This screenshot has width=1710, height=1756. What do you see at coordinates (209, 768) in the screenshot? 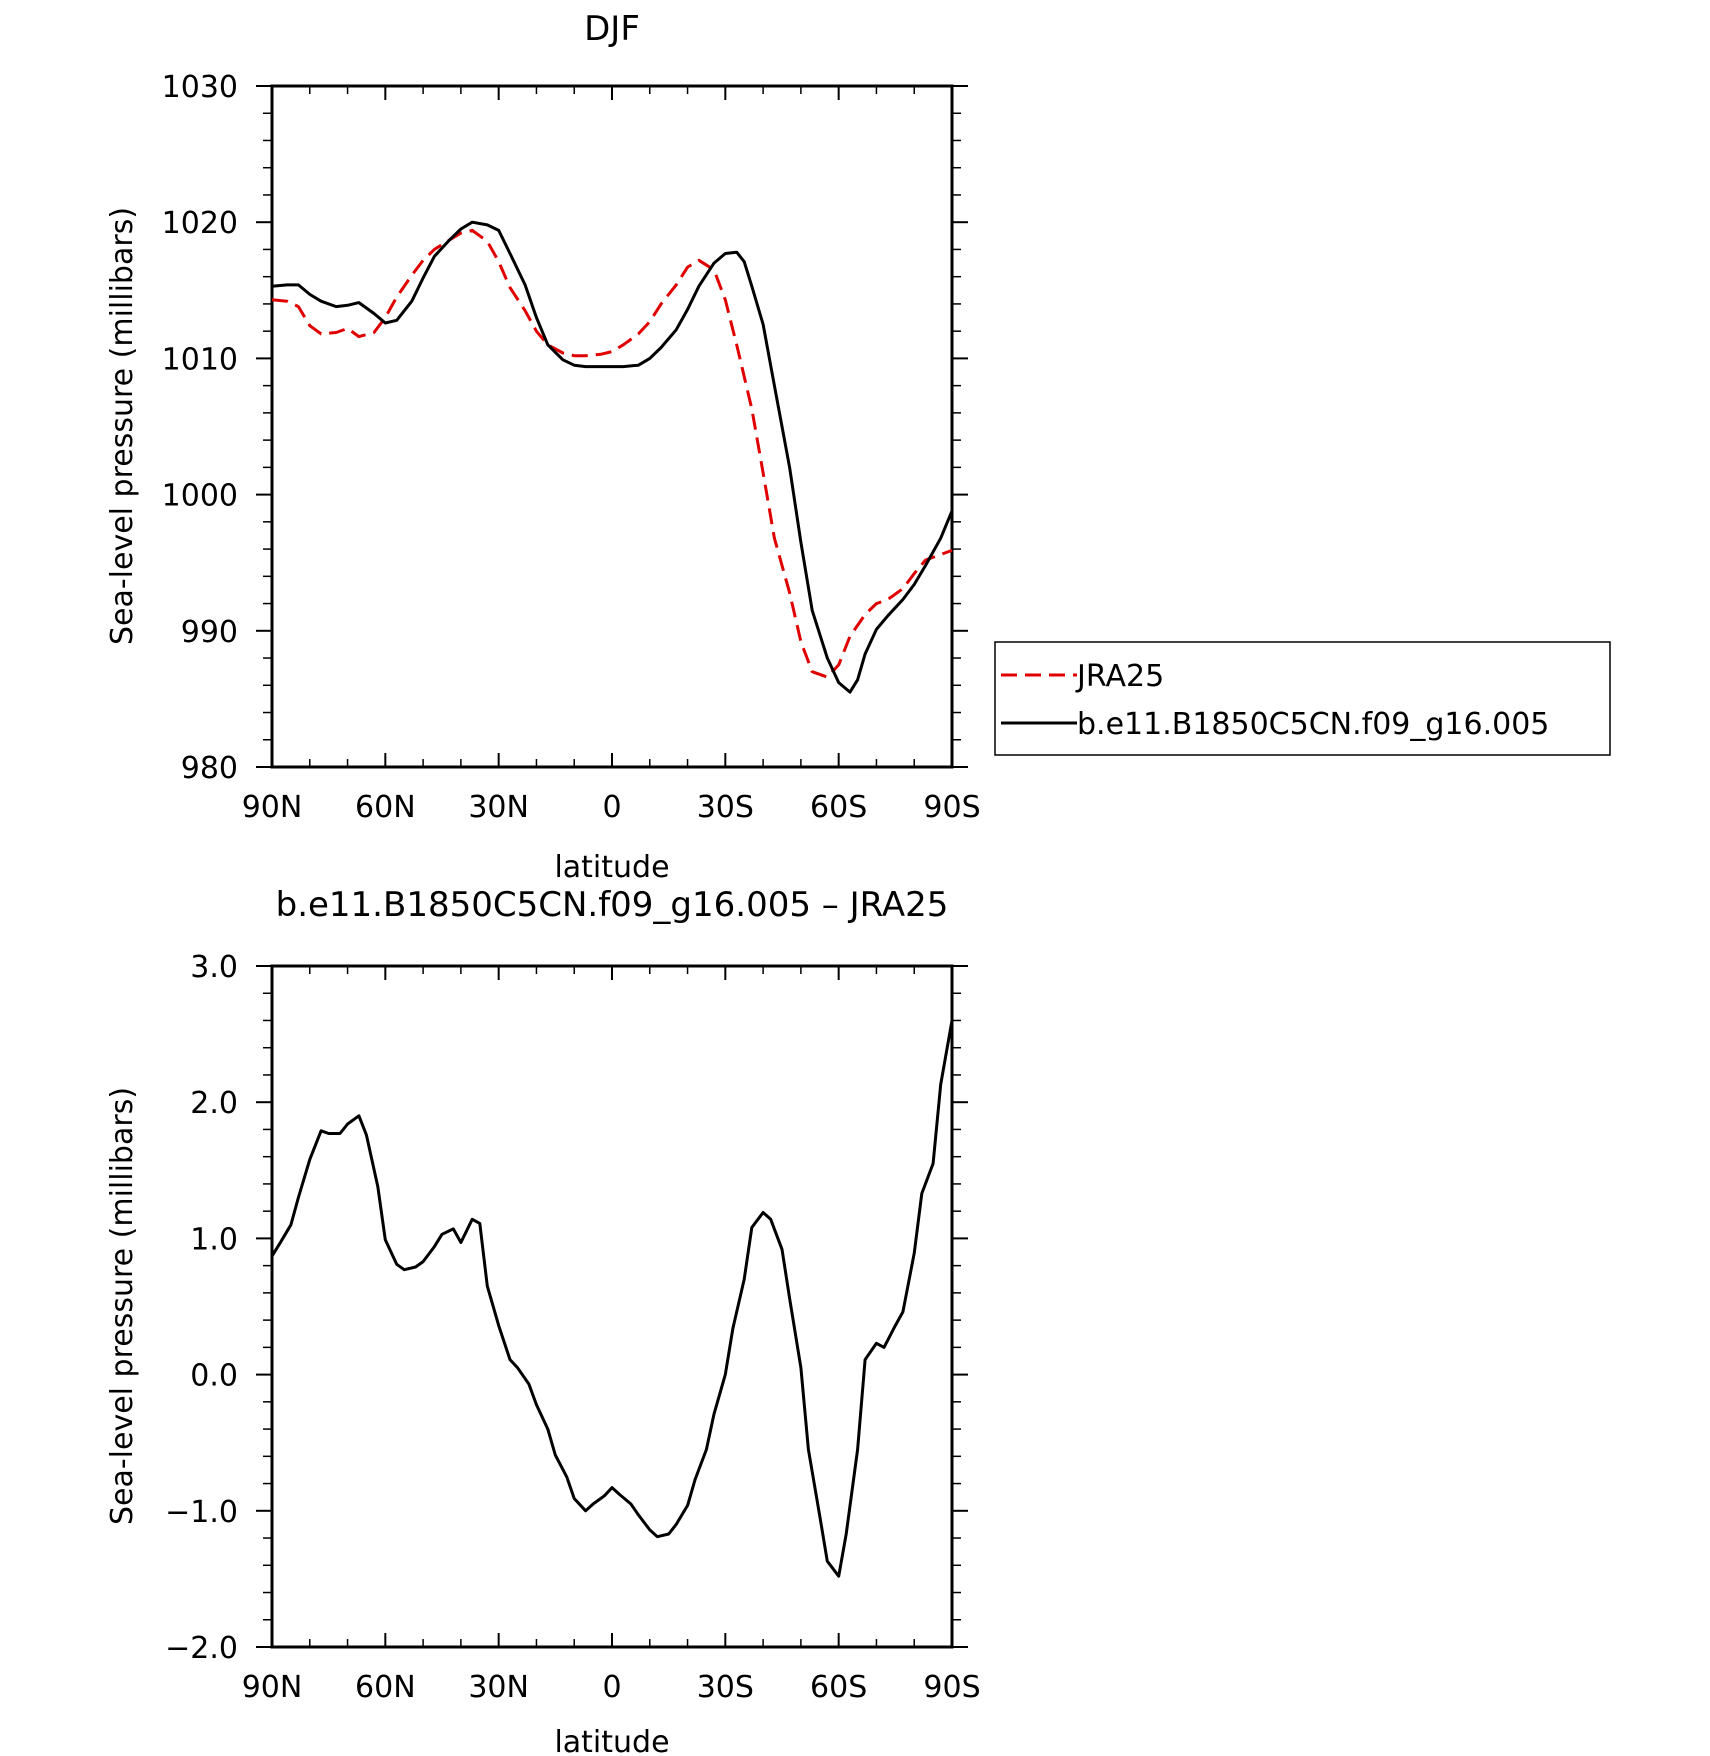
I see `y-tick-label: 980` at bounding box center [209, 768].